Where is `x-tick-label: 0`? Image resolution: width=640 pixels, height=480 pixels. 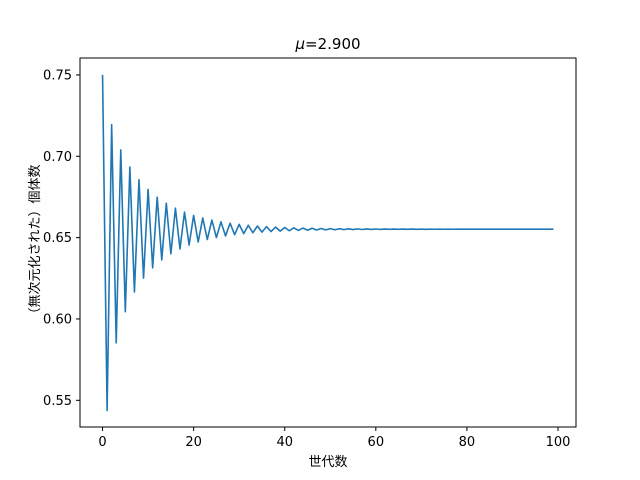 x-tick-label: 0 is located at coordinates (102, 442).